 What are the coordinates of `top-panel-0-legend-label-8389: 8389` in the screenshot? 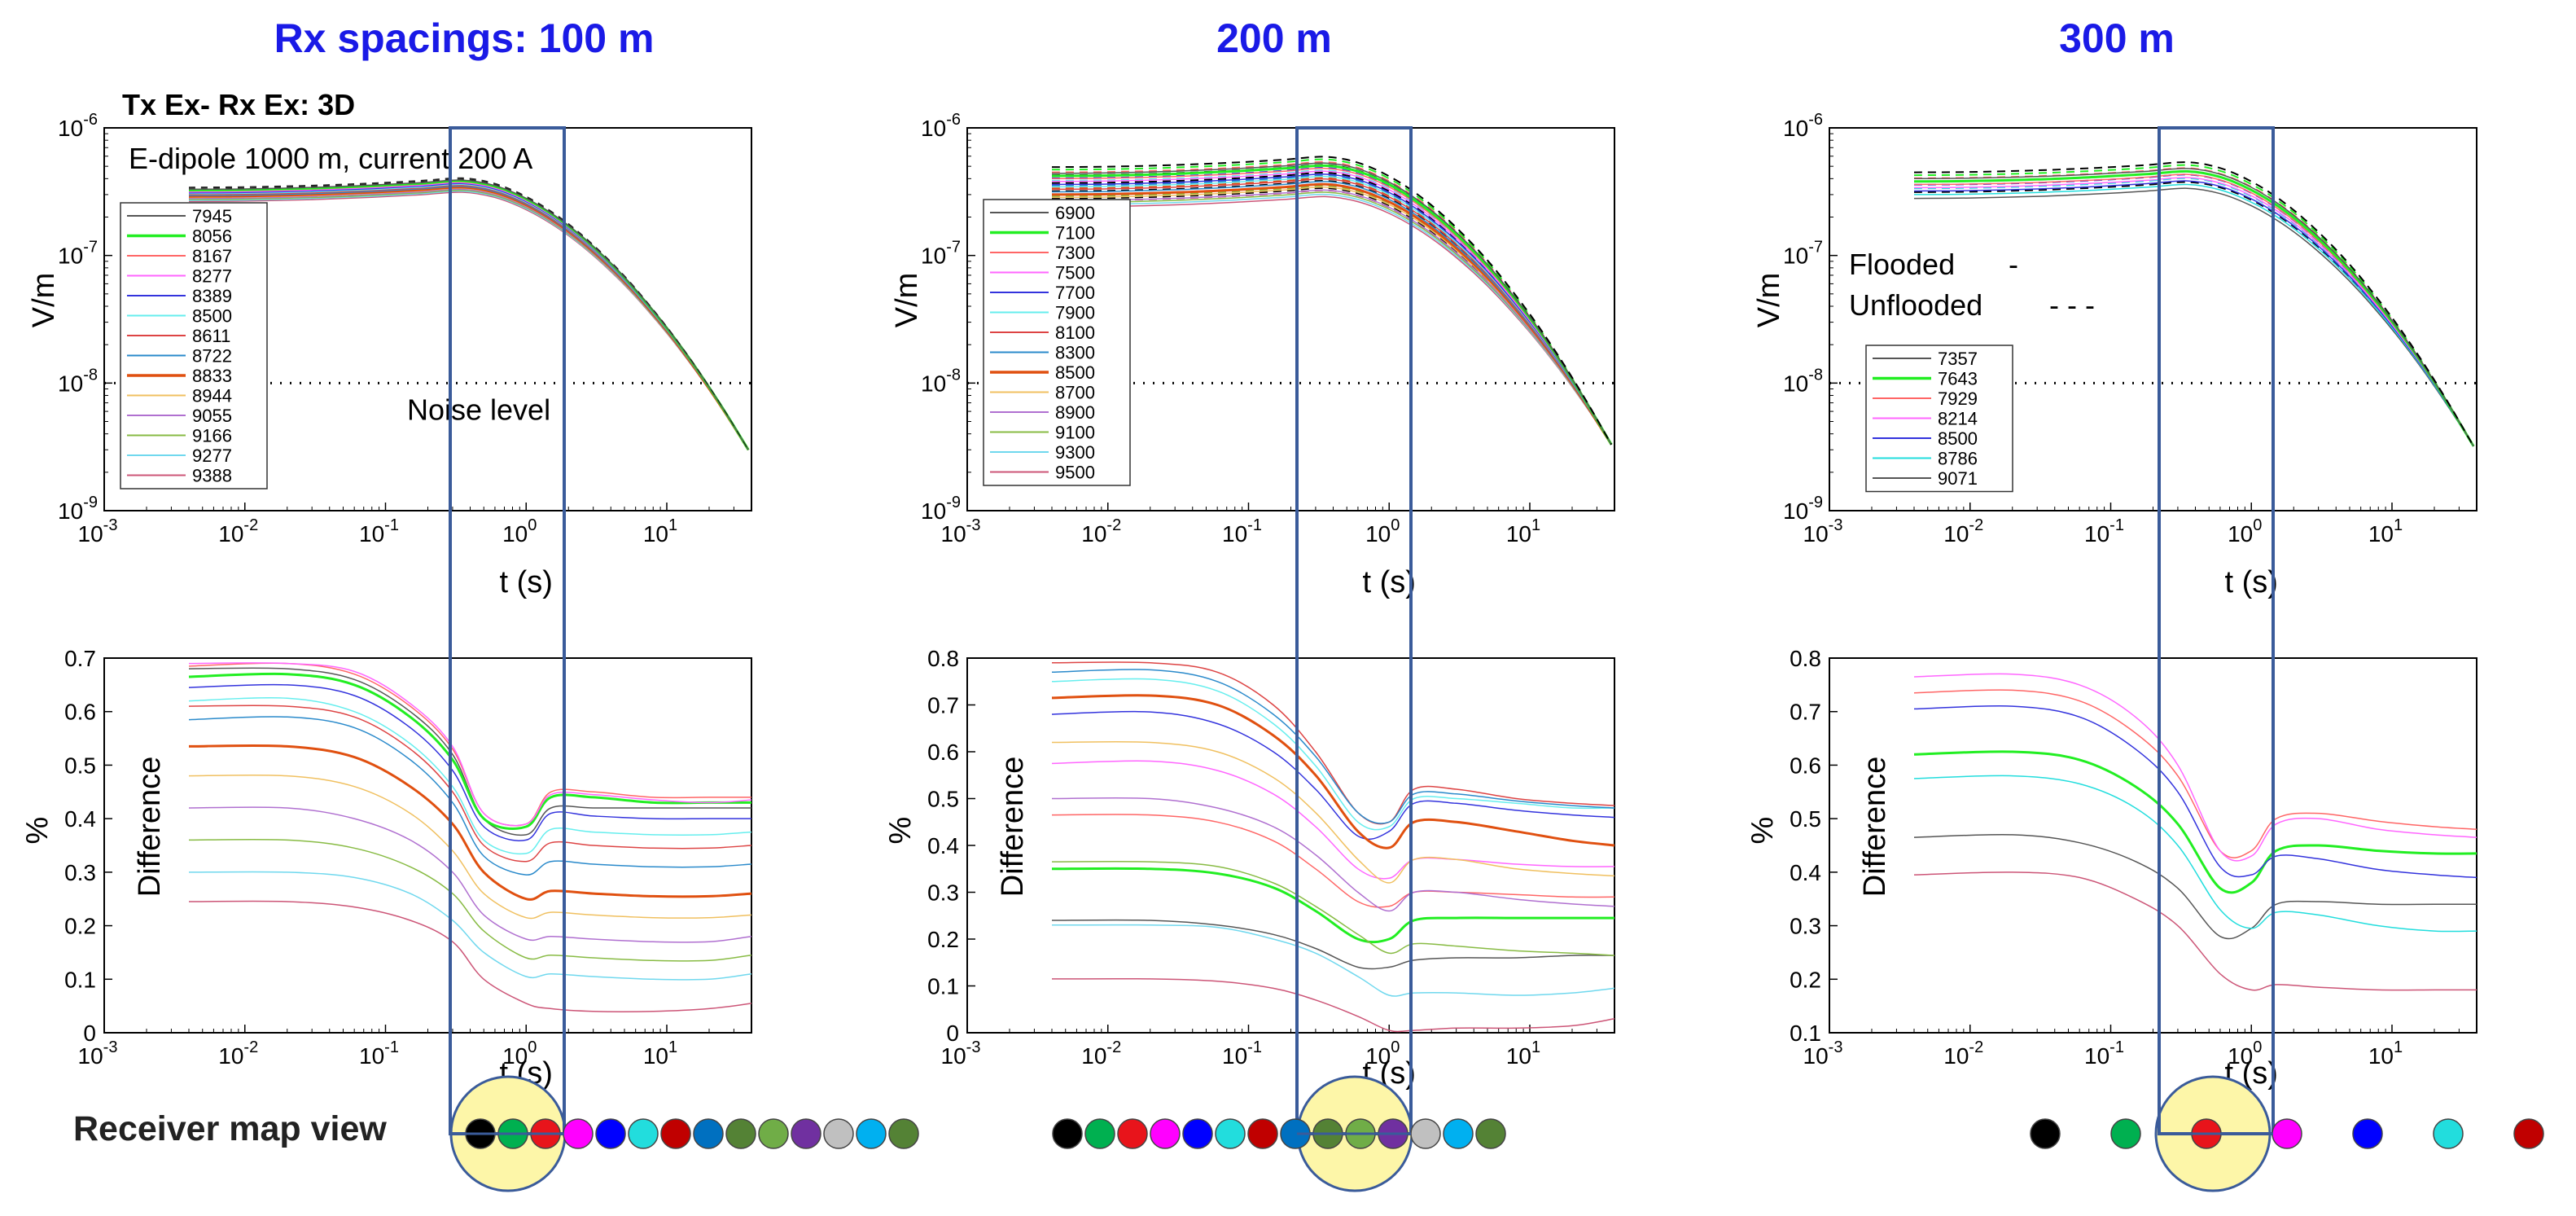 It's located at (212, 296).